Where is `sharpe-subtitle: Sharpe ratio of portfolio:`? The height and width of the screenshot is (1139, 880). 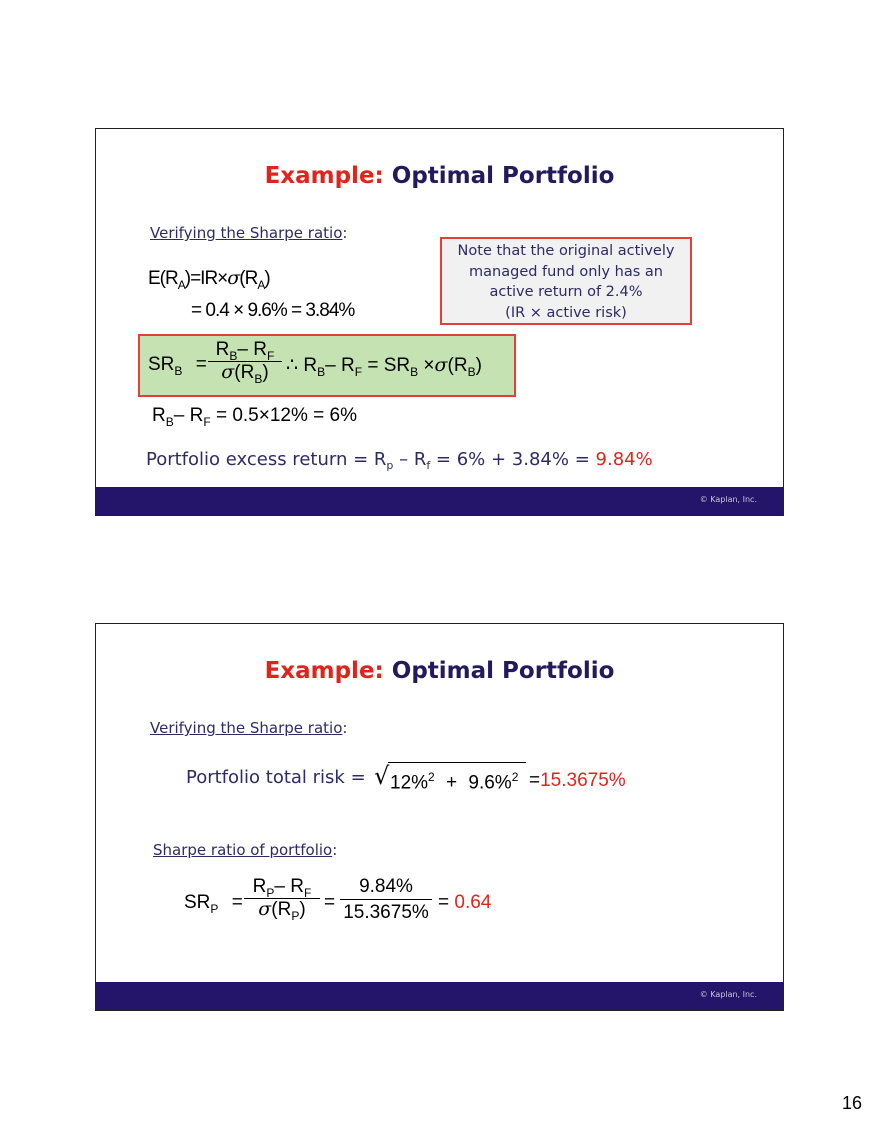
sharpe-subtitle: Sharpe ratio of portfolio: is located at coordinates (245, 850).